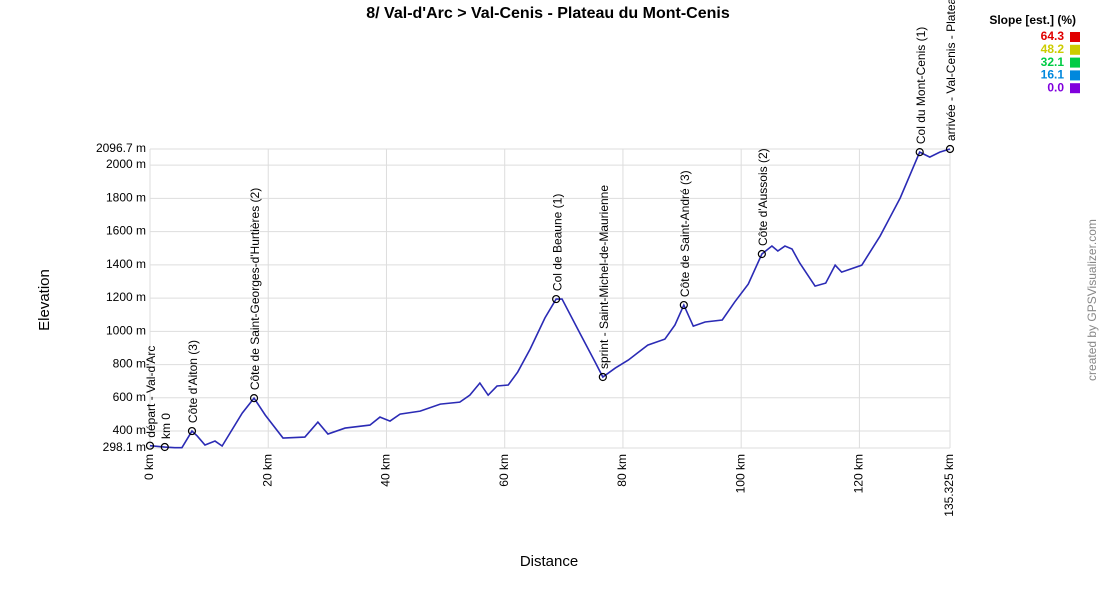  I want to click on waypoint-label: km 0, so click(166, 426).